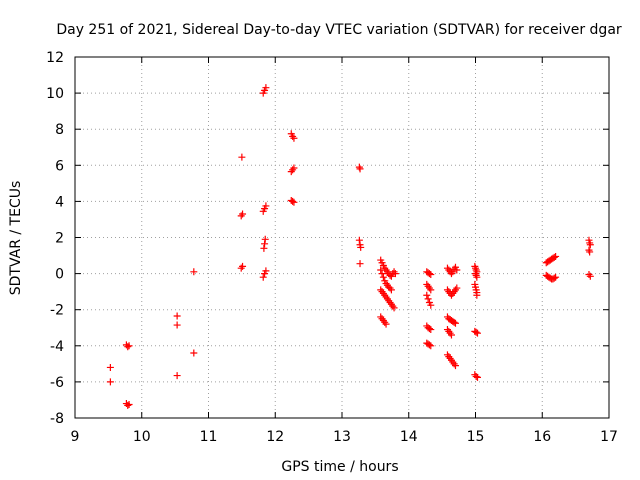 Image resolution: width=640 pixels, height=480 pixels. I want to click on y-tick-label: 0, so click(59, 275).